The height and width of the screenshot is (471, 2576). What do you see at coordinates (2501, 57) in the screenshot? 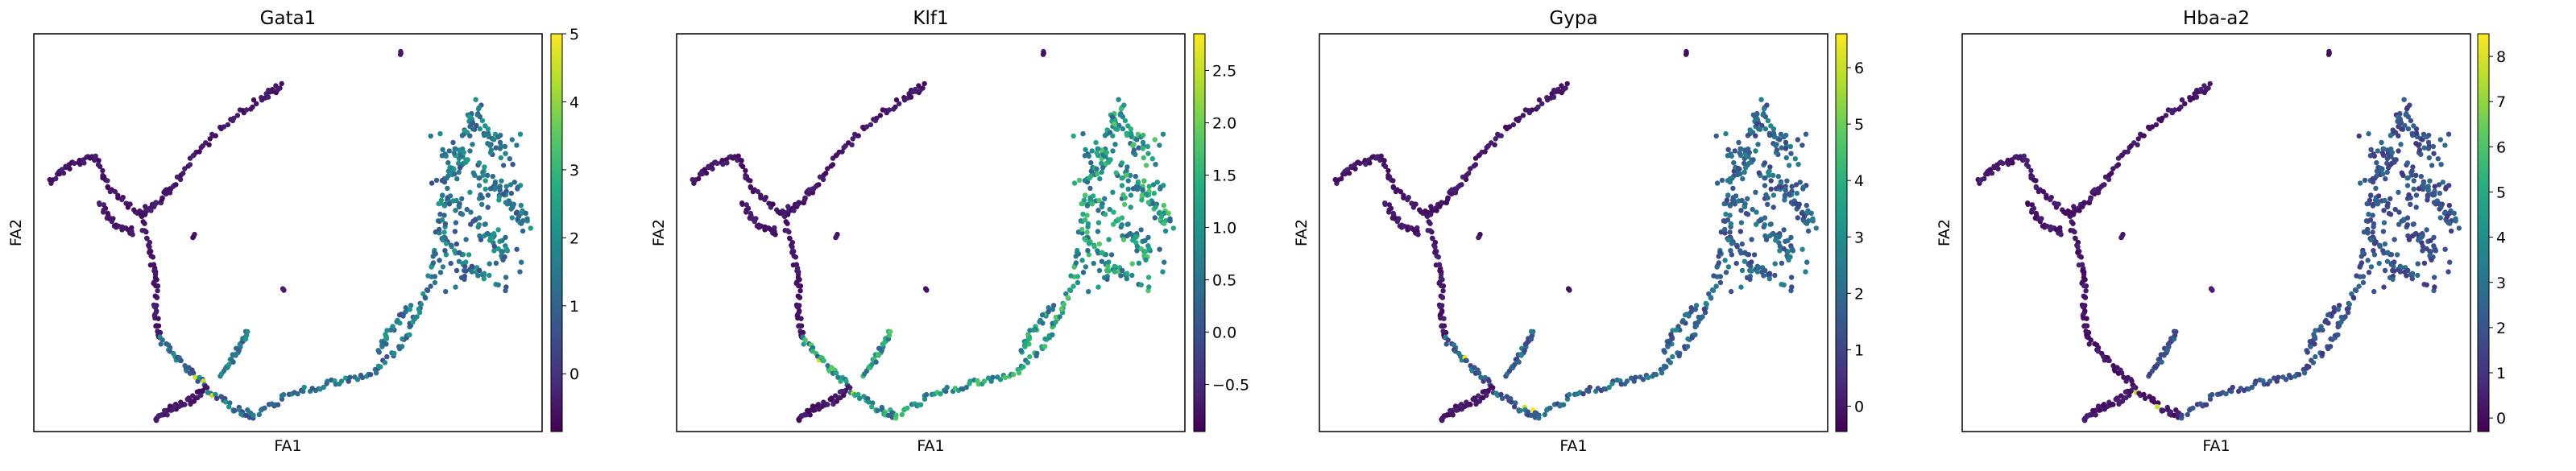
I see `colorbar-tick-label: 8` at bounding box center [2501, 57].